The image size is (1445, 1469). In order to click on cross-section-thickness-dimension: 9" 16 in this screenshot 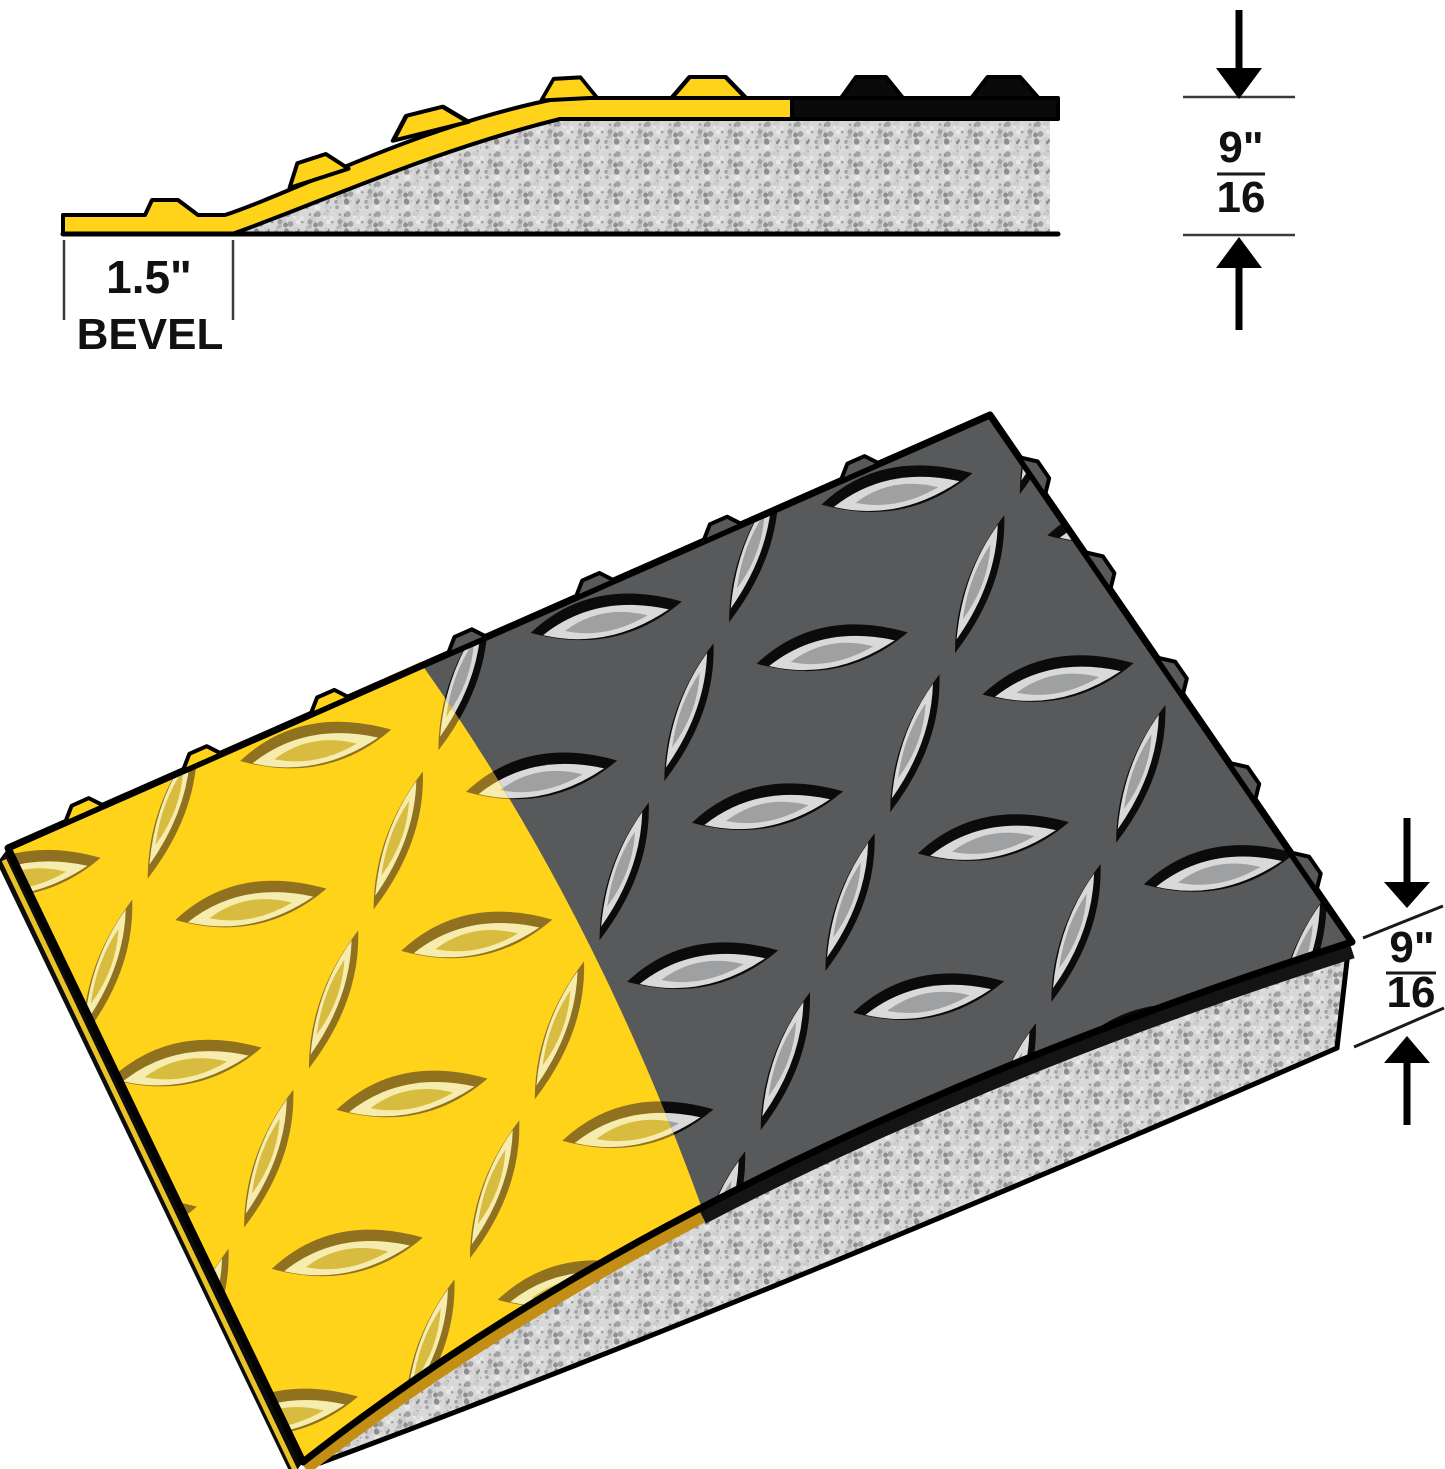, I will do `click(1239, 170)`.